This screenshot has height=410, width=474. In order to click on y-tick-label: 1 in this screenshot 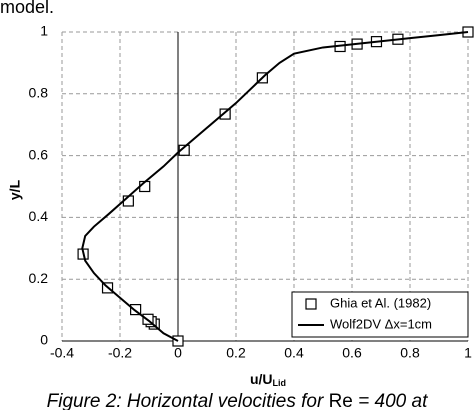, I will do `click(44, 31)`.